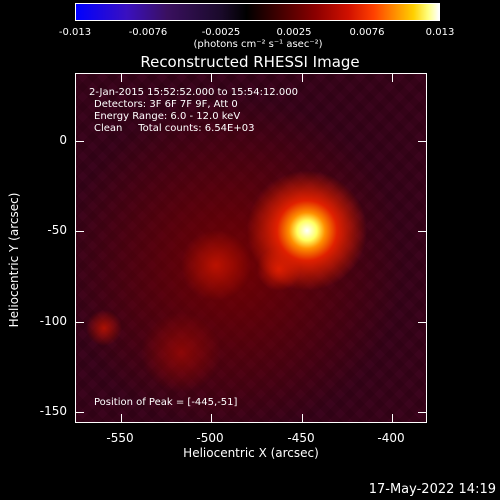 Image resolution: width=500 pixels, height=500 pixels. I want to click on colorbar, so click(257, 12).